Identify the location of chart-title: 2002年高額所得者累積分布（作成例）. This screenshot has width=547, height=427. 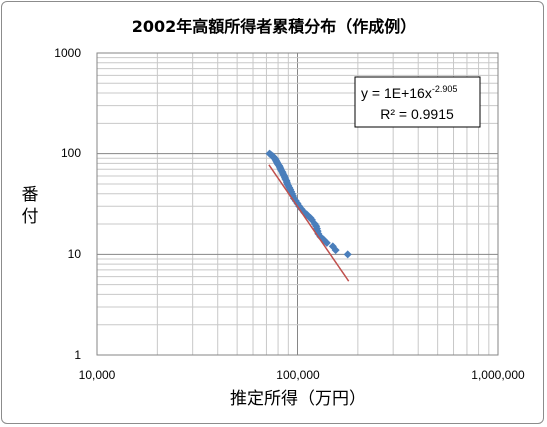
(274, 26).